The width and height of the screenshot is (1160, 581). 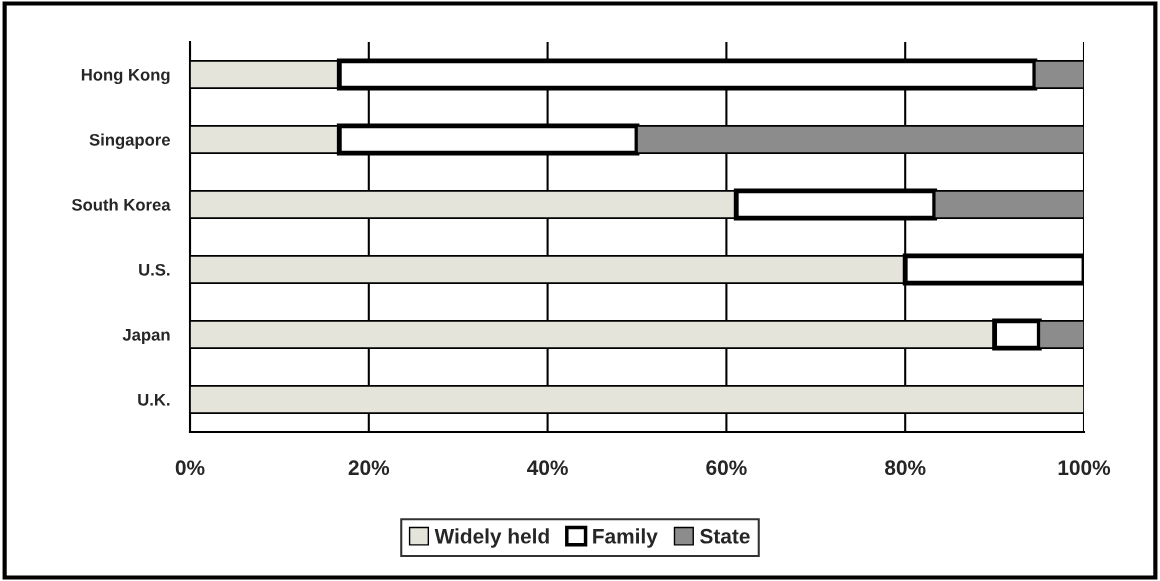 I want to click on x-tick-label: 100%, so click(x=1084, y=468).